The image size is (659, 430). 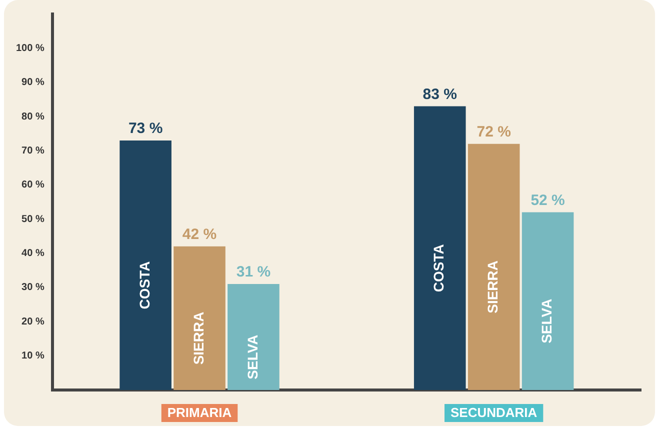 What do you see at coordinates (33, 322) in the screenshot?
I see `y-tick-label: 20 %` at bounding box center [33, 322].